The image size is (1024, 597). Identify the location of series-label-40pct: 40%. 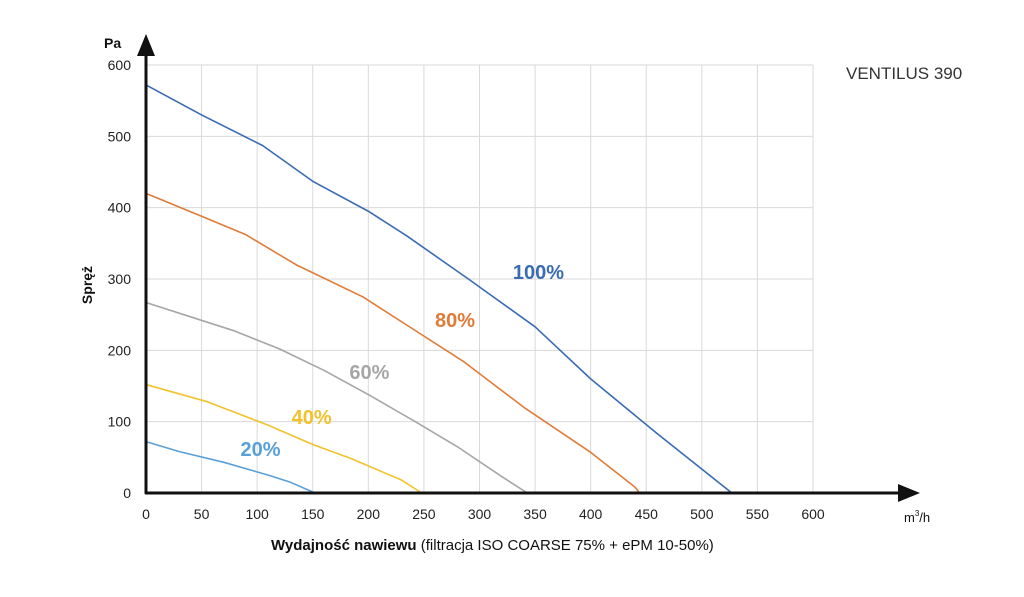
(312, 418).